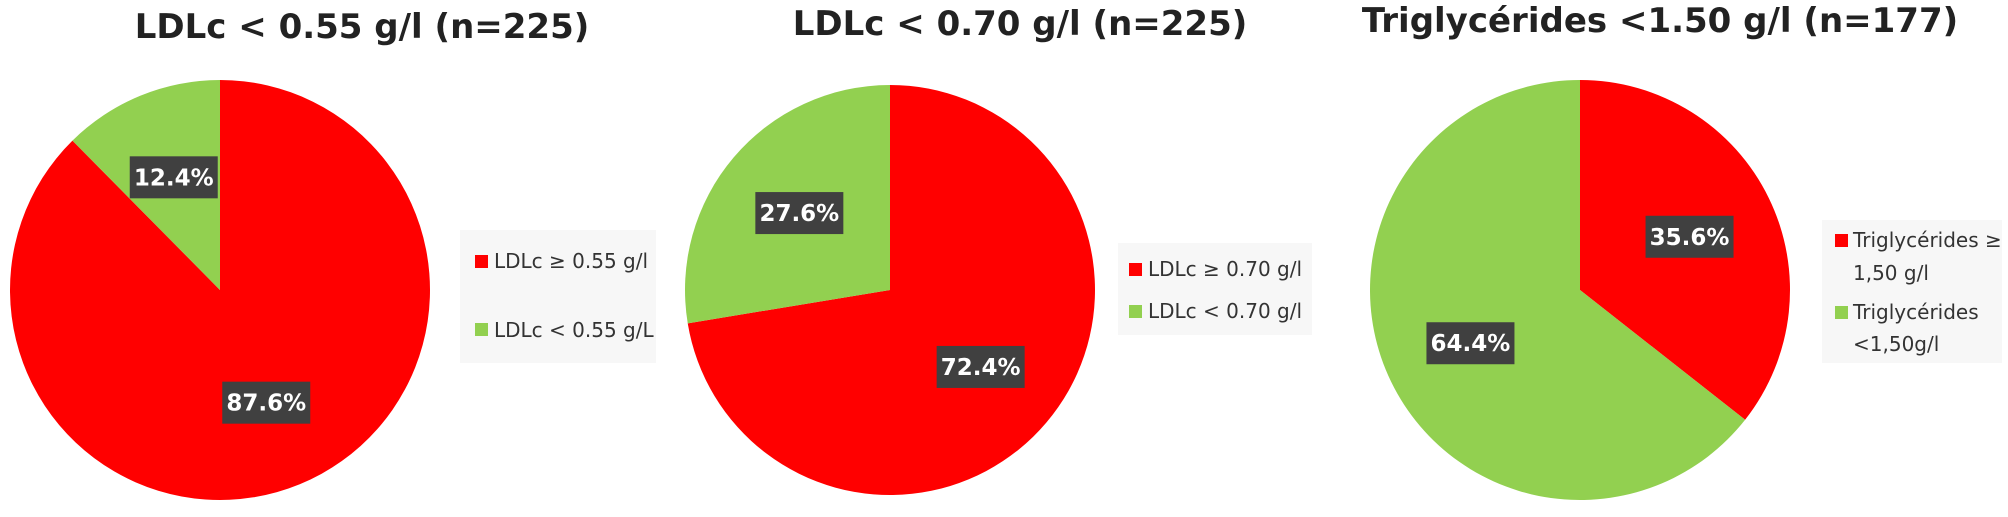 Image resolution: width=2008 pixels, height=517 pixels. I want to click on chart-2-data-label-1-box, so click(799, 213).